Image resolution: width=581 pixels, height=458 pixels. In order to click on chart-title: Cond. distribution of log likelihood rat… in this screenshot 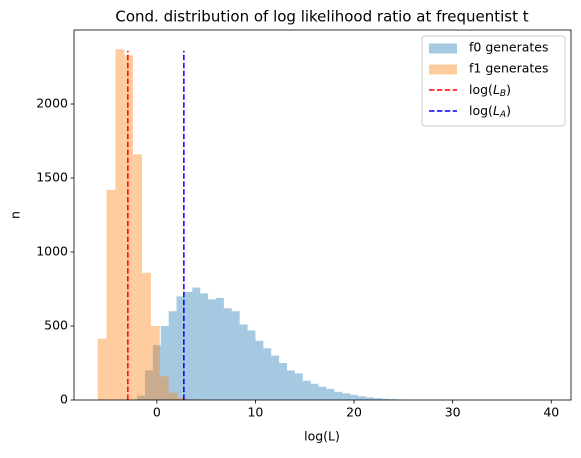, I will do `click(321, 17)`.